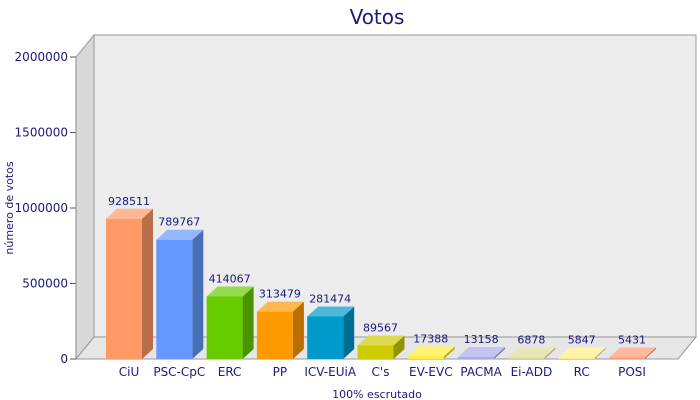 Image resolution: width=700 pixels, height=400 pixels. I want to click on data-label: 313479, so click(280, 294).